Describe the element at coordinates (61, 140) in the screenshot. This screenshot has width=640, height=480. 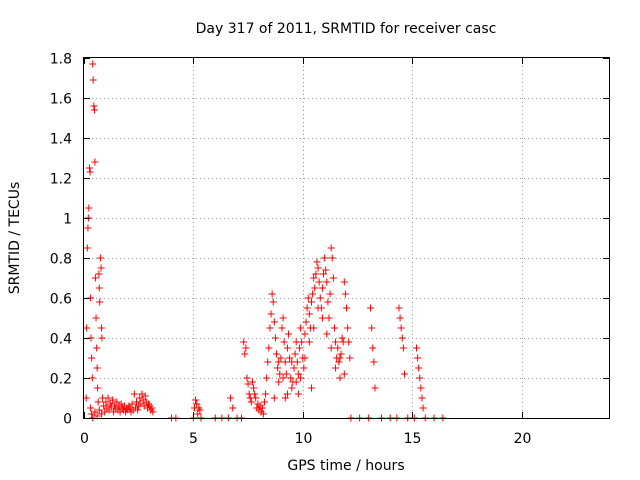
I see `y-tick-label: 1.4` at that location.